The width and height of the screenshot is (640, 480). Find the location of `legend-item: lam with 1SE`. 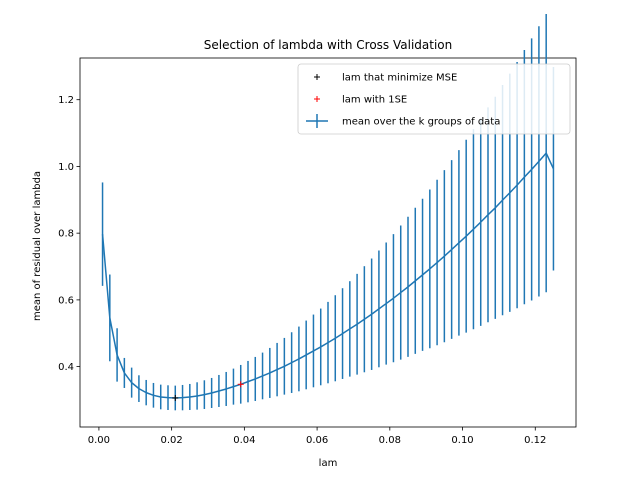

legend-item: lam with 1SE is located at coordinates (360, 100).